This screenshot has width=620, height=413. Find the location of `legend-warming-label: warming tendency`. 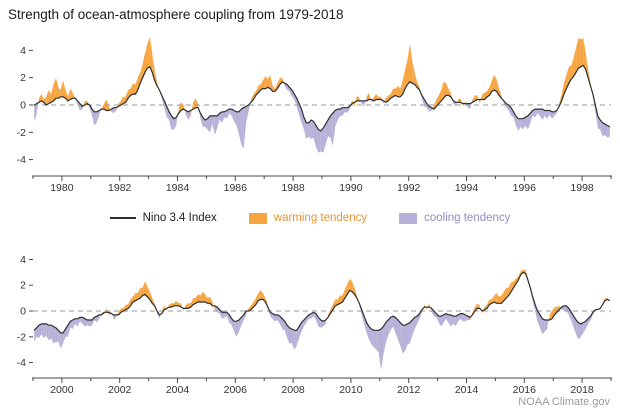

legend-warming-label: warming tendency is located at coordinates (320, 218).